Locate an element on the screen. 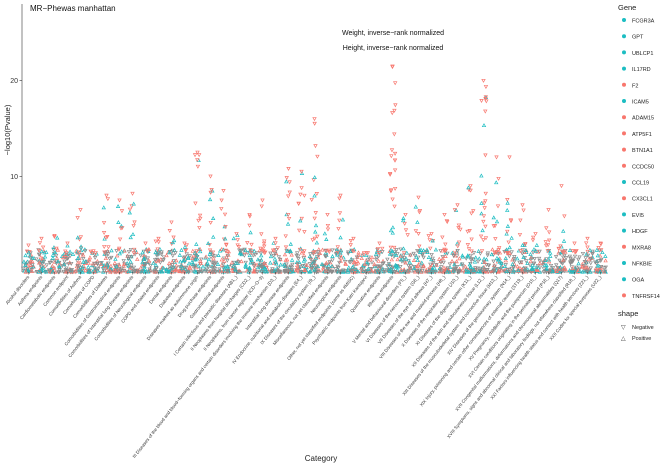  legend-entry: CX3CL1 is located at coordinates (642, 200).